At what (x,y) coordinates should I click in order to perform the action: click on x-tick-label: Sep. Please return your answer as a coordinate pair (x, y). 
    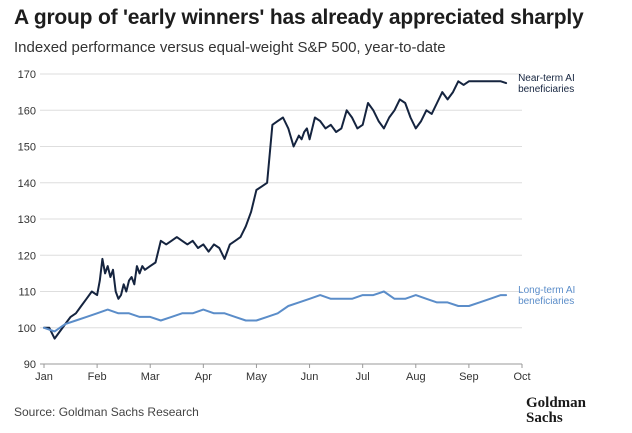
    Looking at the image, I should click on (469, 377).